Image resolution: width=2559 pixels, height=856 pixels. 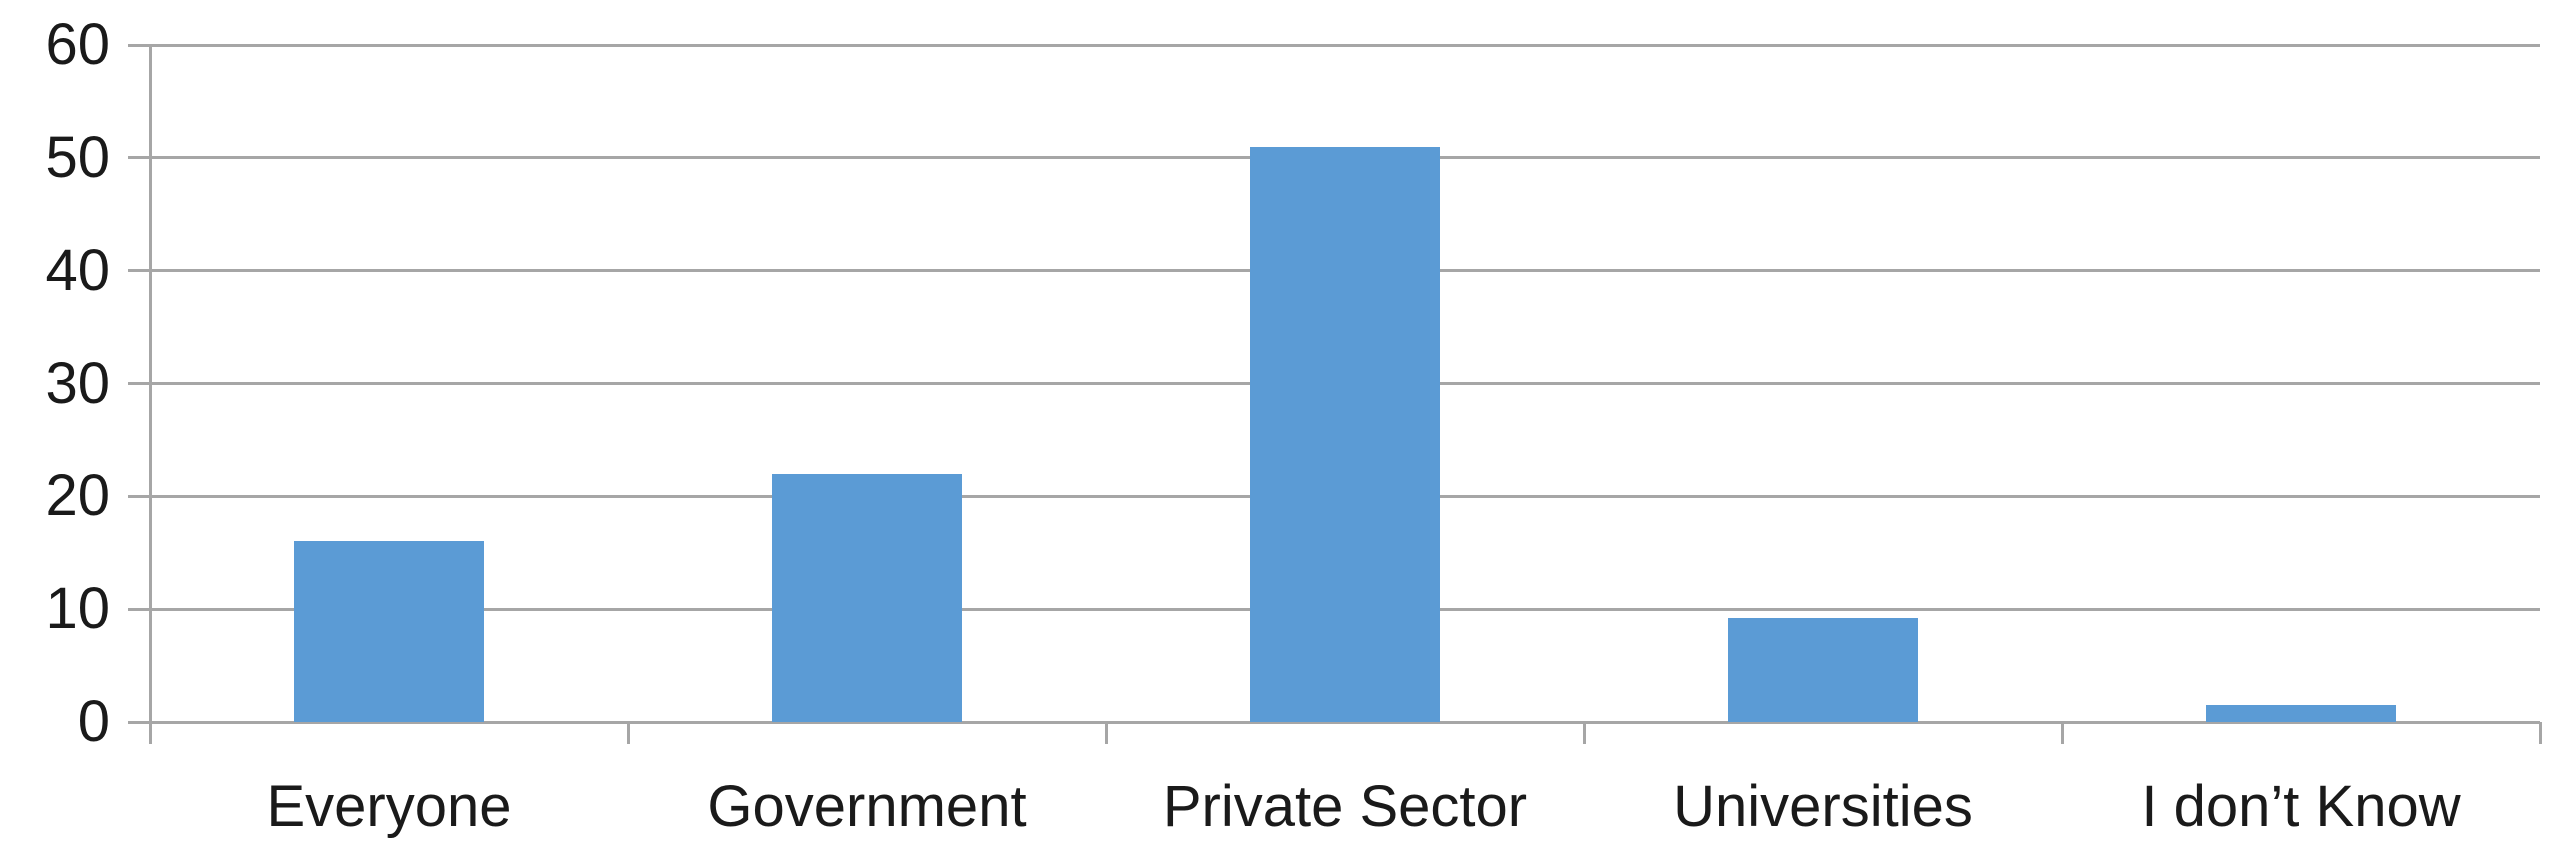 What do you see at coordinates (1345, 806) in the screenshot?
I see `x-axis-category-label: Private Sector` at bounding box center [1345, 806].